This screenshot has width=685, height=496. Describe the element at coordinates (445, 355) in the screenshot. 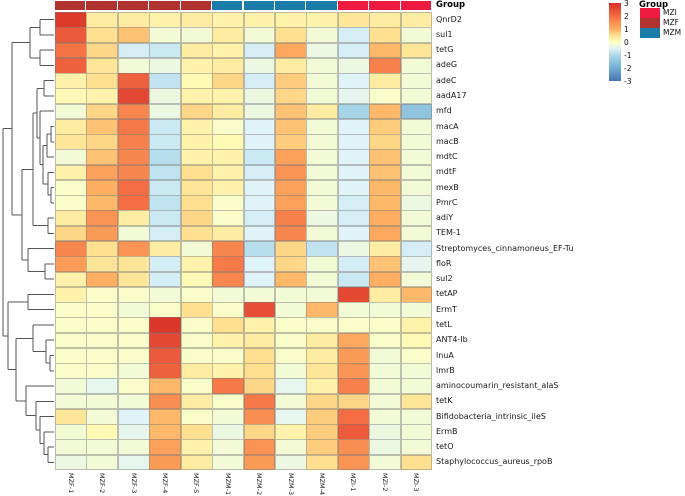

I see `row-label: lnuA` at that location.